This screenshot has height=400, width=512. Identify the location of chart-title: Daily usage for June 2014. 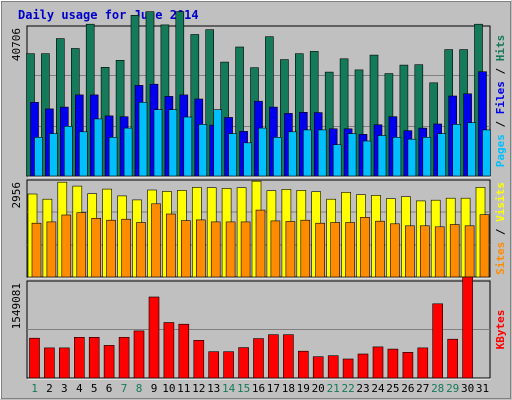
(108, 15).